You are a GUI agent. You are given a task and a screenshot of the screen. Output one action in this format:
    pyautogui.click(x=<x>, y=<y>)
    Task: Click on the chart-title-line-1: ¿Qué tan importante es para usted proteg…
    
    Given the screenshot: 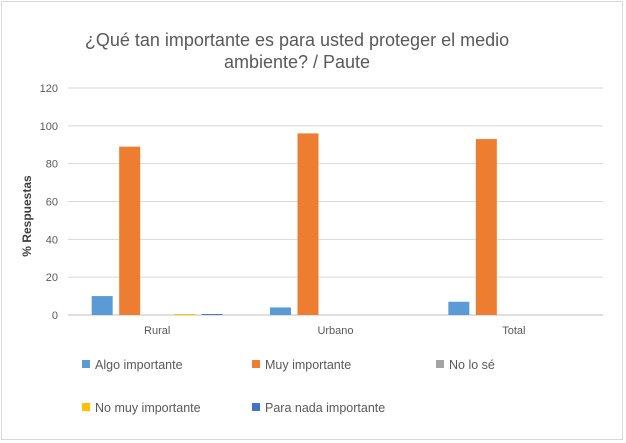 What is the action you would take?
    pyautogui.click(x=297, y=40)
    